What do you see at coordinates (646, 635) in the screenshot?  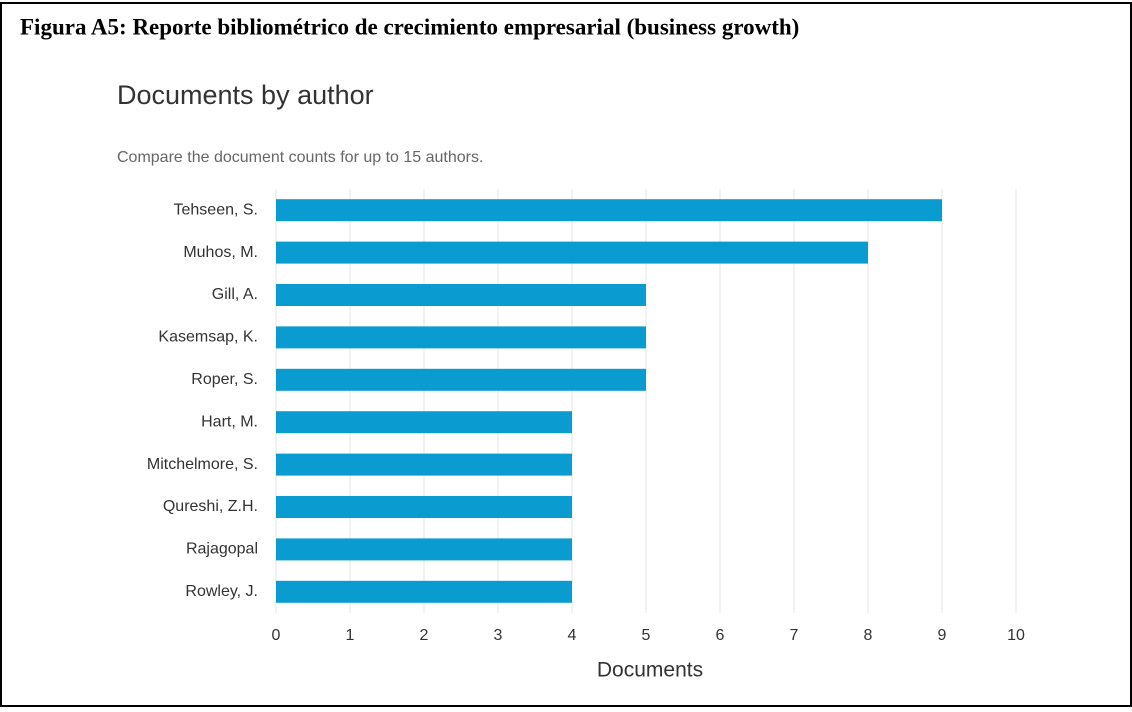 I see `x-tick-label: 5` at bounding box center [646, 635].